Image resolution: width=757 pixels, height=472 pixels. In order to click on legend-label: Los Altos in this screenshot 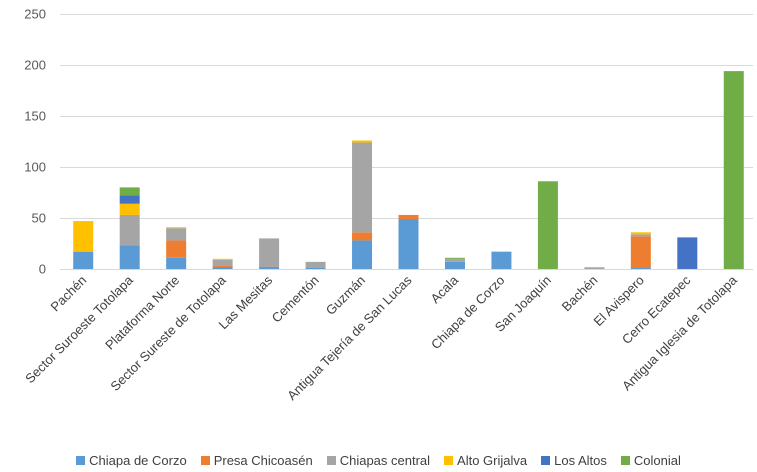, I will do `click(580, 460)`.